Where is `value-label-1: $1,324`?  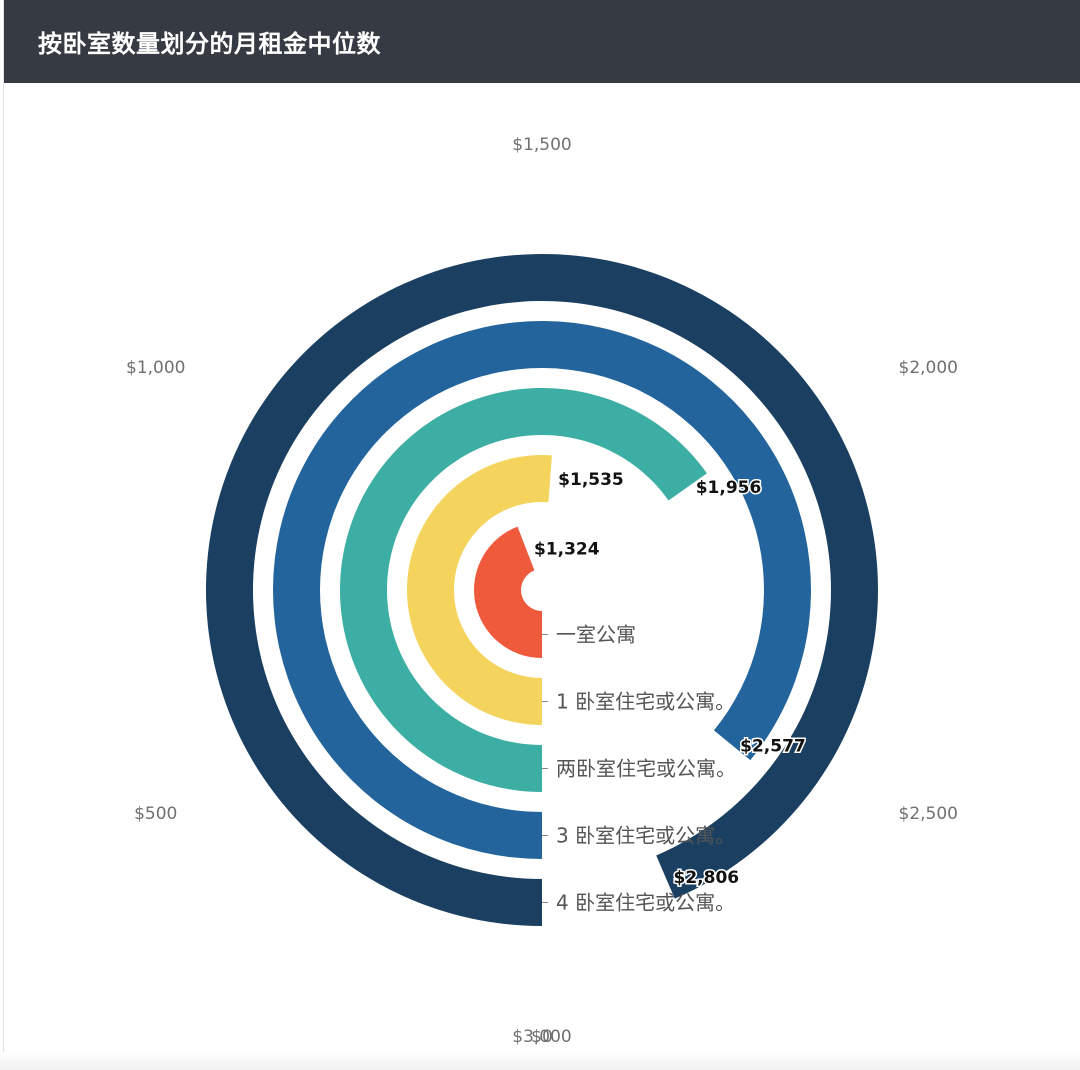 value-label-1: $1,324 is located at coordinates (567, 549).